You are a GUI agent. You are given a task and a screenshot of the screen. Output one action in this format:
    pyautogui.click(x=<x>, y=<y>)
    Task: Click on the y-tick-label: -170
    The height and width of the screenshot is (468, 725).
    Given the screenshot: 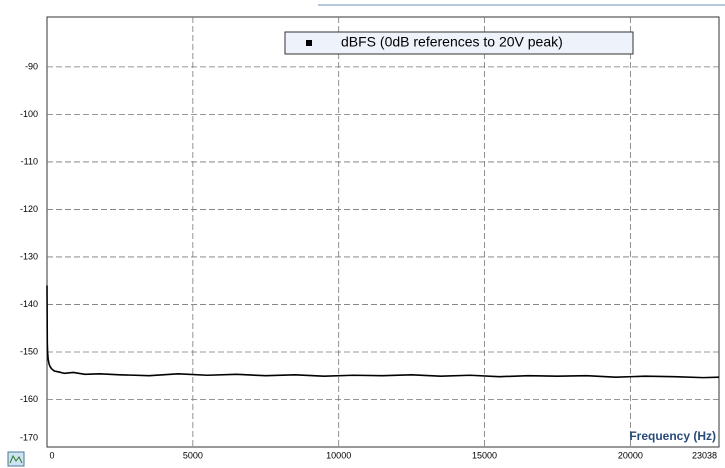 What is the action you would take?
    pyautogui.click(x=29, y=437)
    